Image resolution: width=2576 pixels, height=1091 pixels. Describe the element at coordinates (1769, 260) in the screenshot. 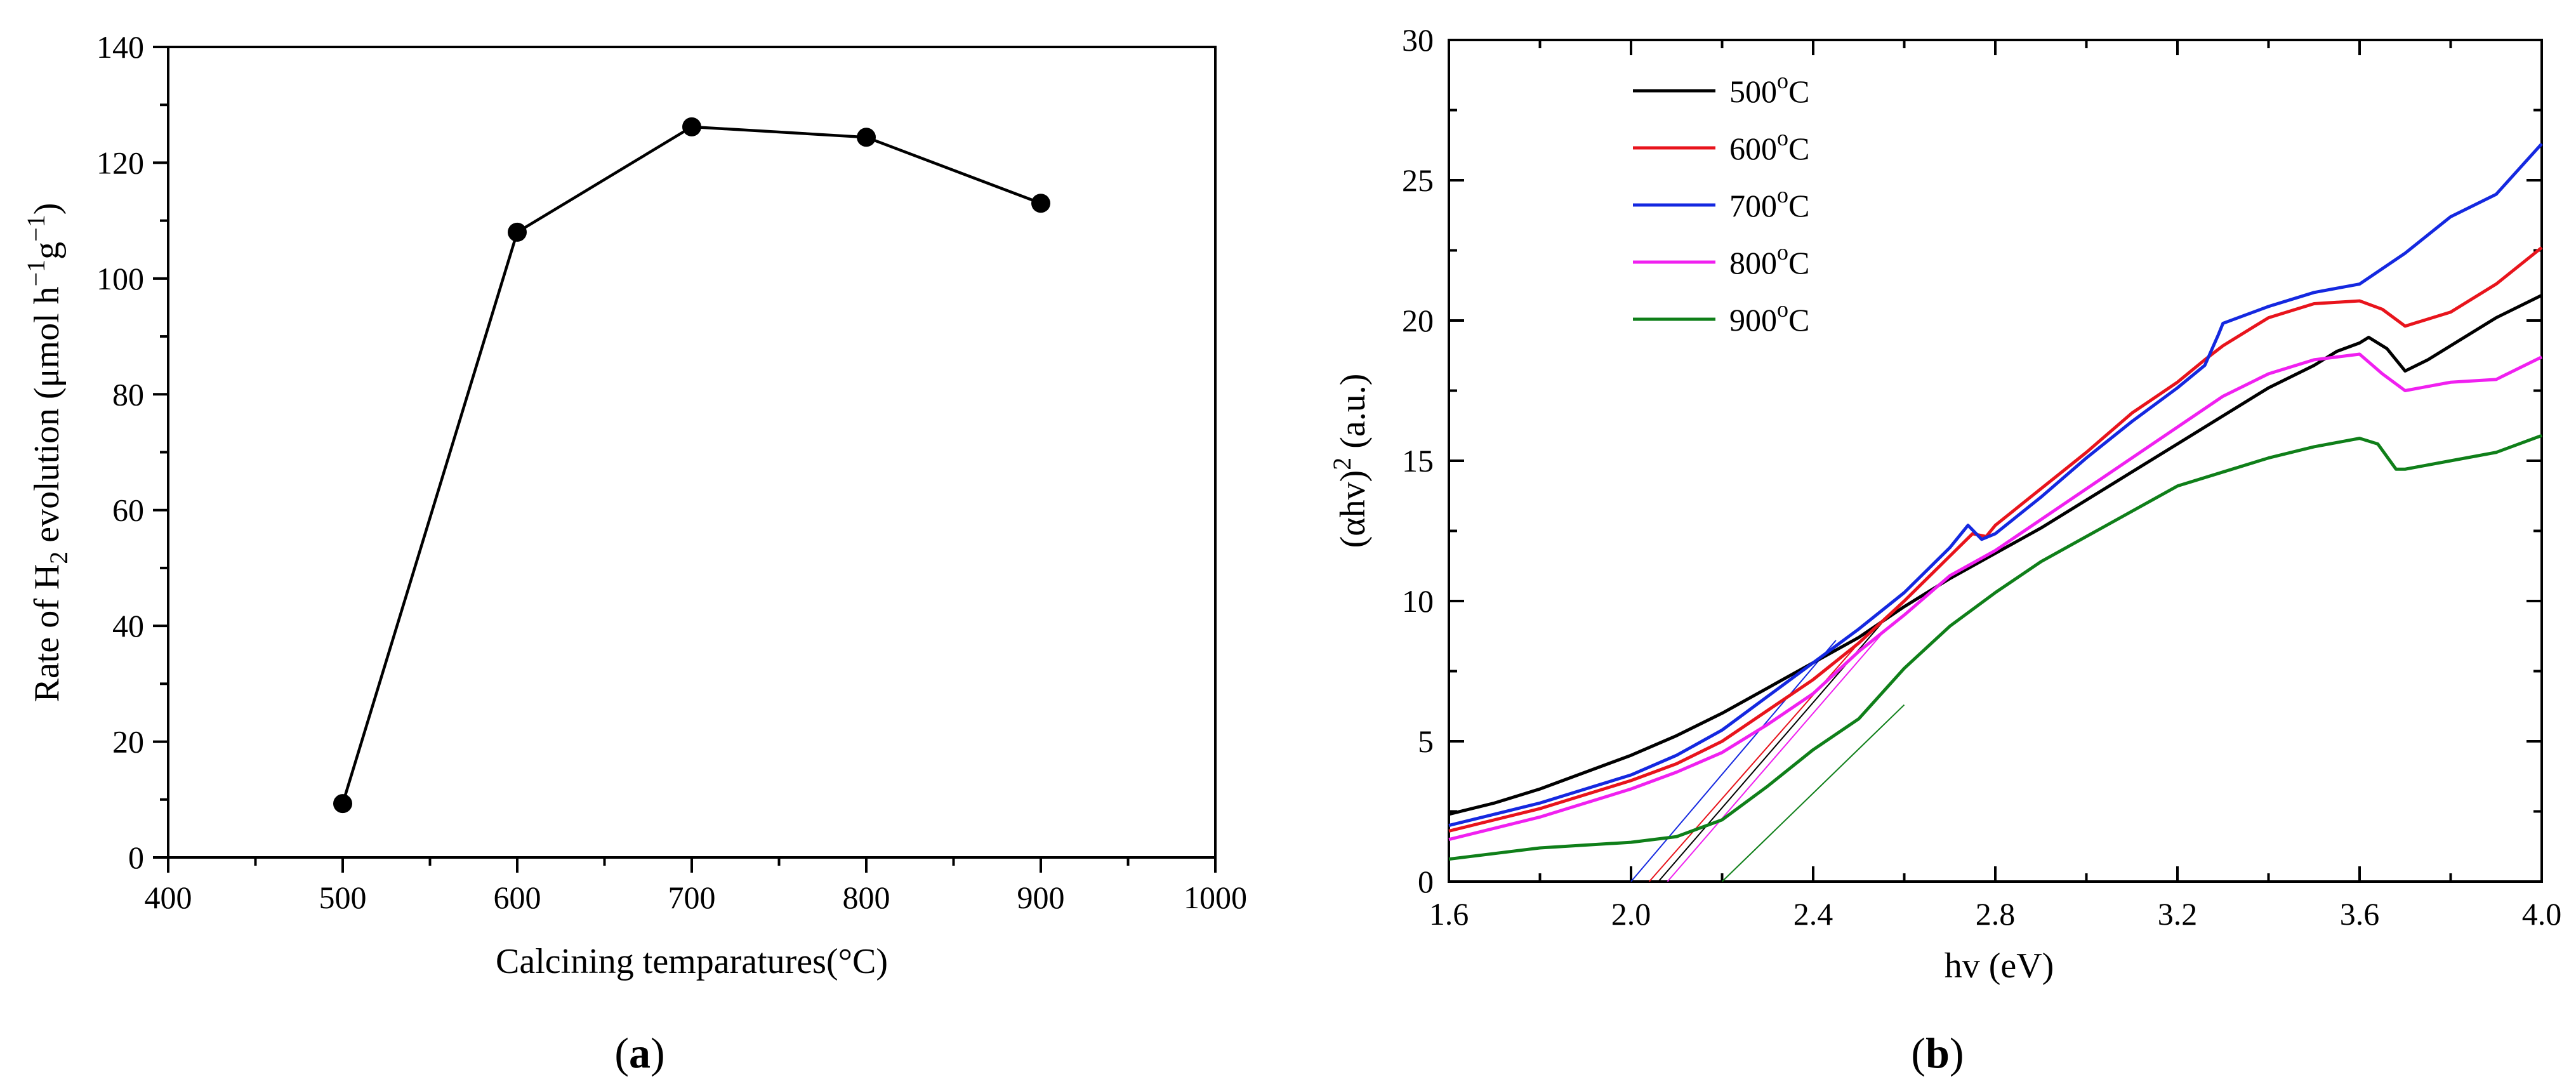

I see `legend-label-800: 800oC` at that location.